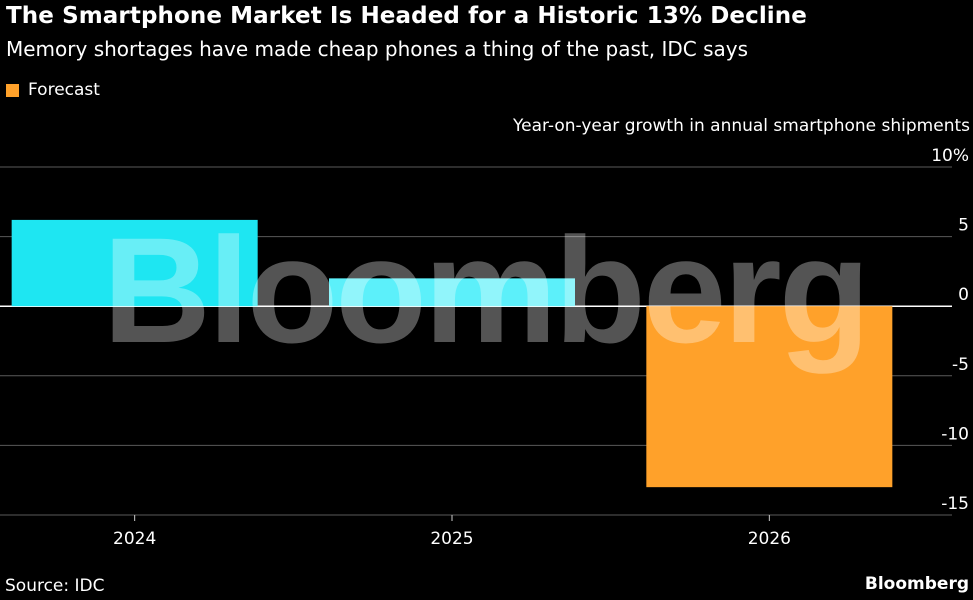 The height and width of the screenshot is (600, 973). I want to click on y-tick-label: 0, so click(963, 295).